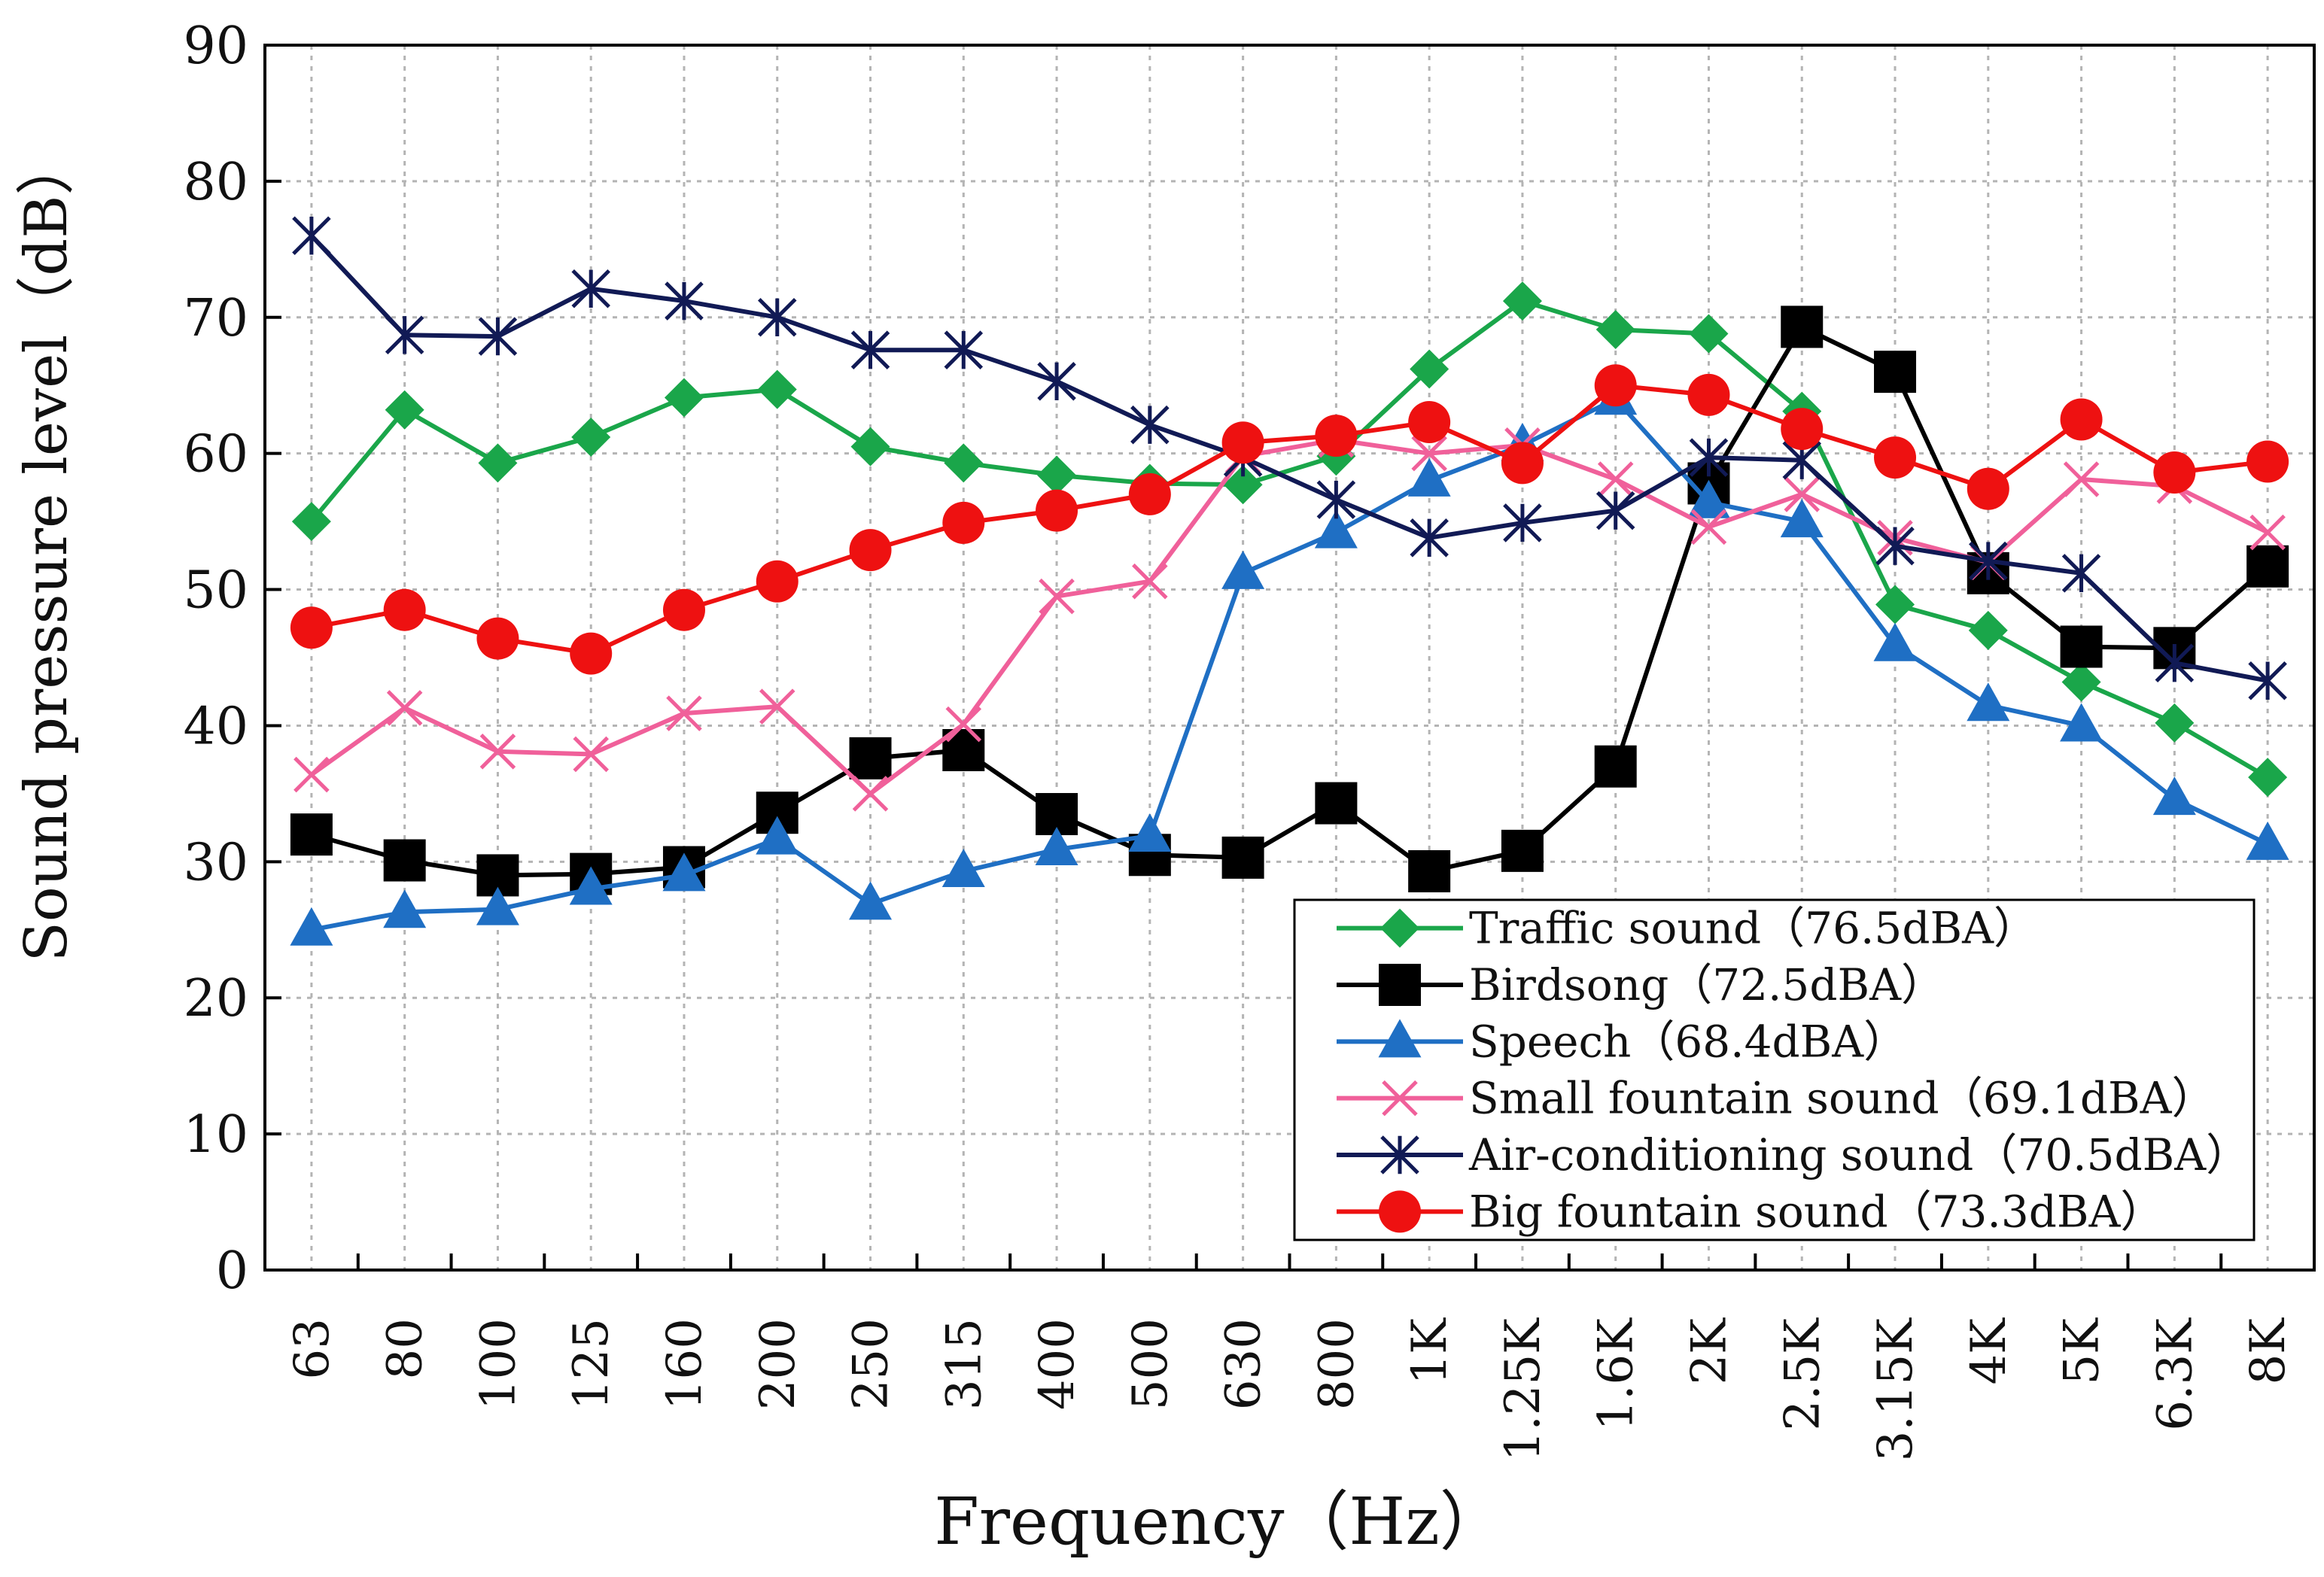 The height and width of the screenshot is (1577, 2324). What do you see at coordinates (591, 1364) in the screenshot?
I see `x-tick-label: 125` at bounding box center [591, 1364].